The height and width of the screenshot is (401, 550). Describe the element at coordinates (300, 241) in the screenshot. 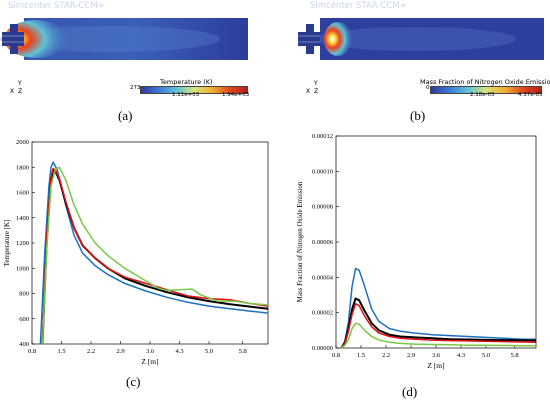

I see `y-axis-label: Mass Fraction of Nitrogen Oxide Emission` at that location.